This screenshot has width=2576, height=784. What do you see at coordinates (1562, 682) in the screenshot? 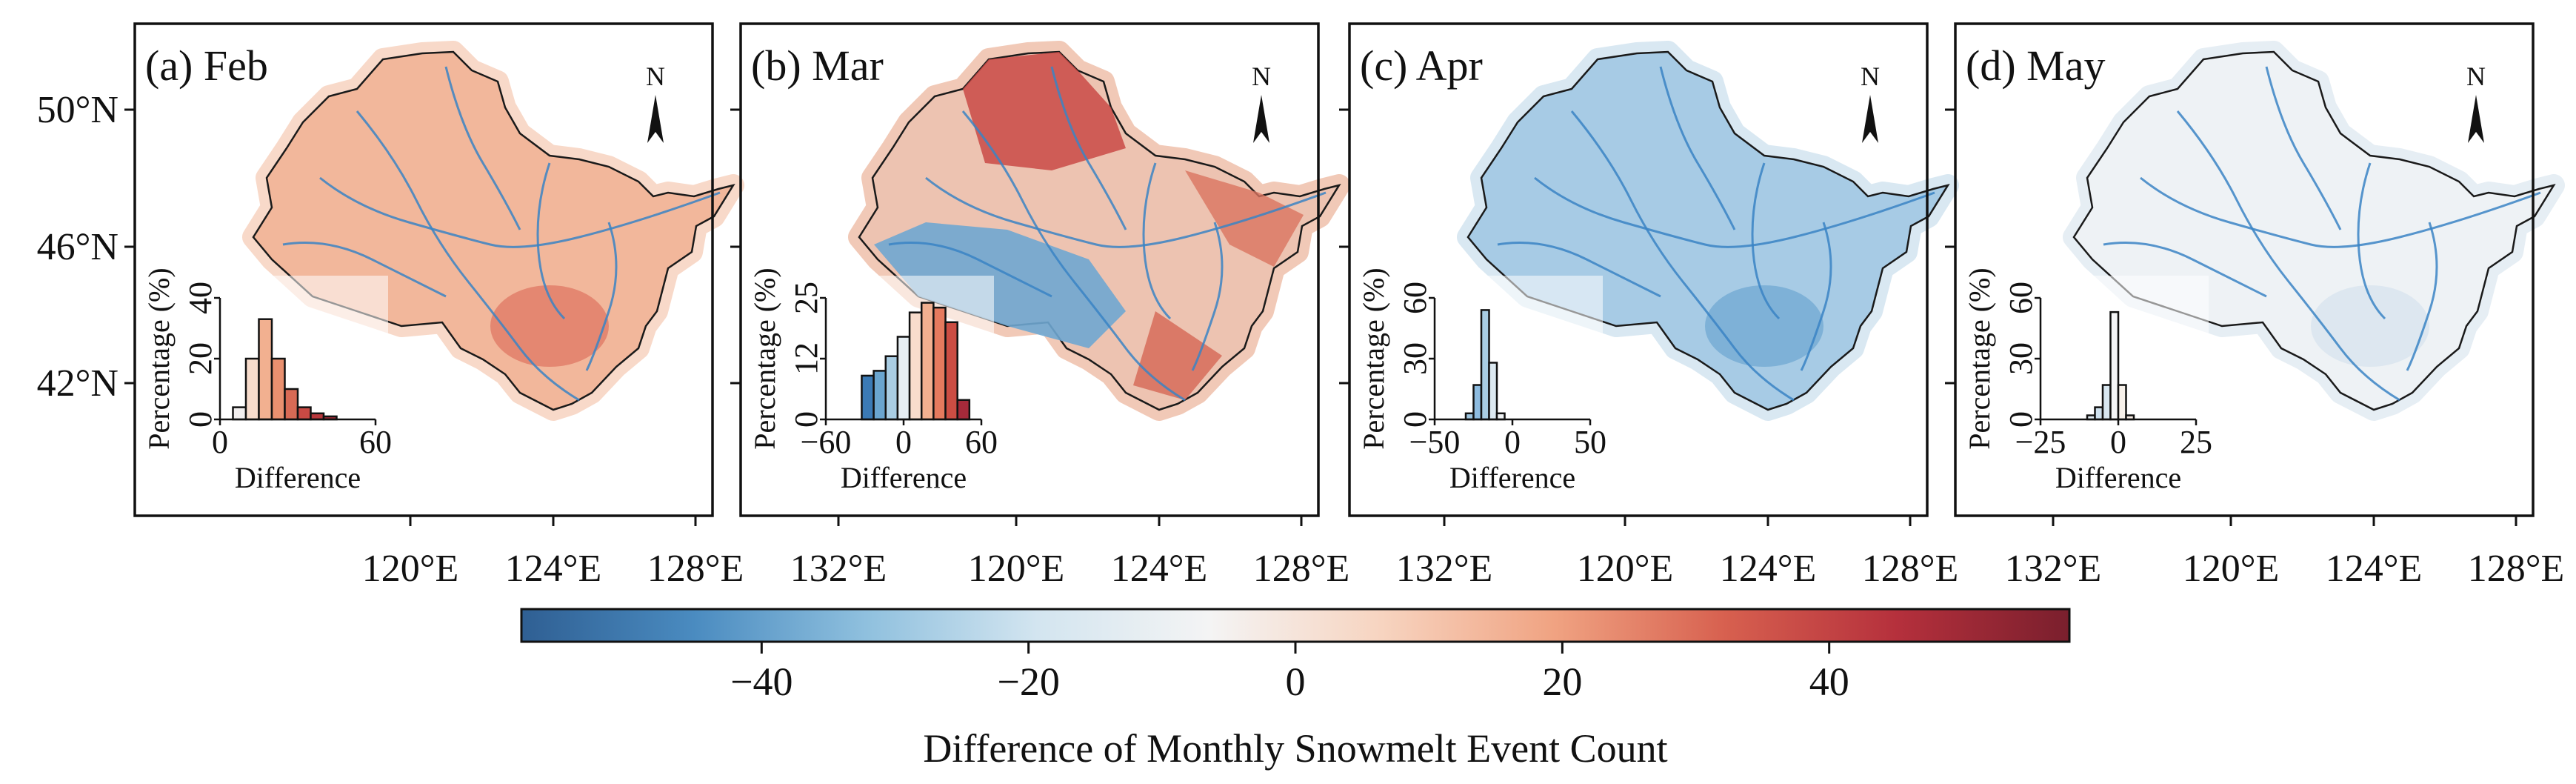
I see `colorbar-tick-label: 20` at bounding box center [1562, 682].